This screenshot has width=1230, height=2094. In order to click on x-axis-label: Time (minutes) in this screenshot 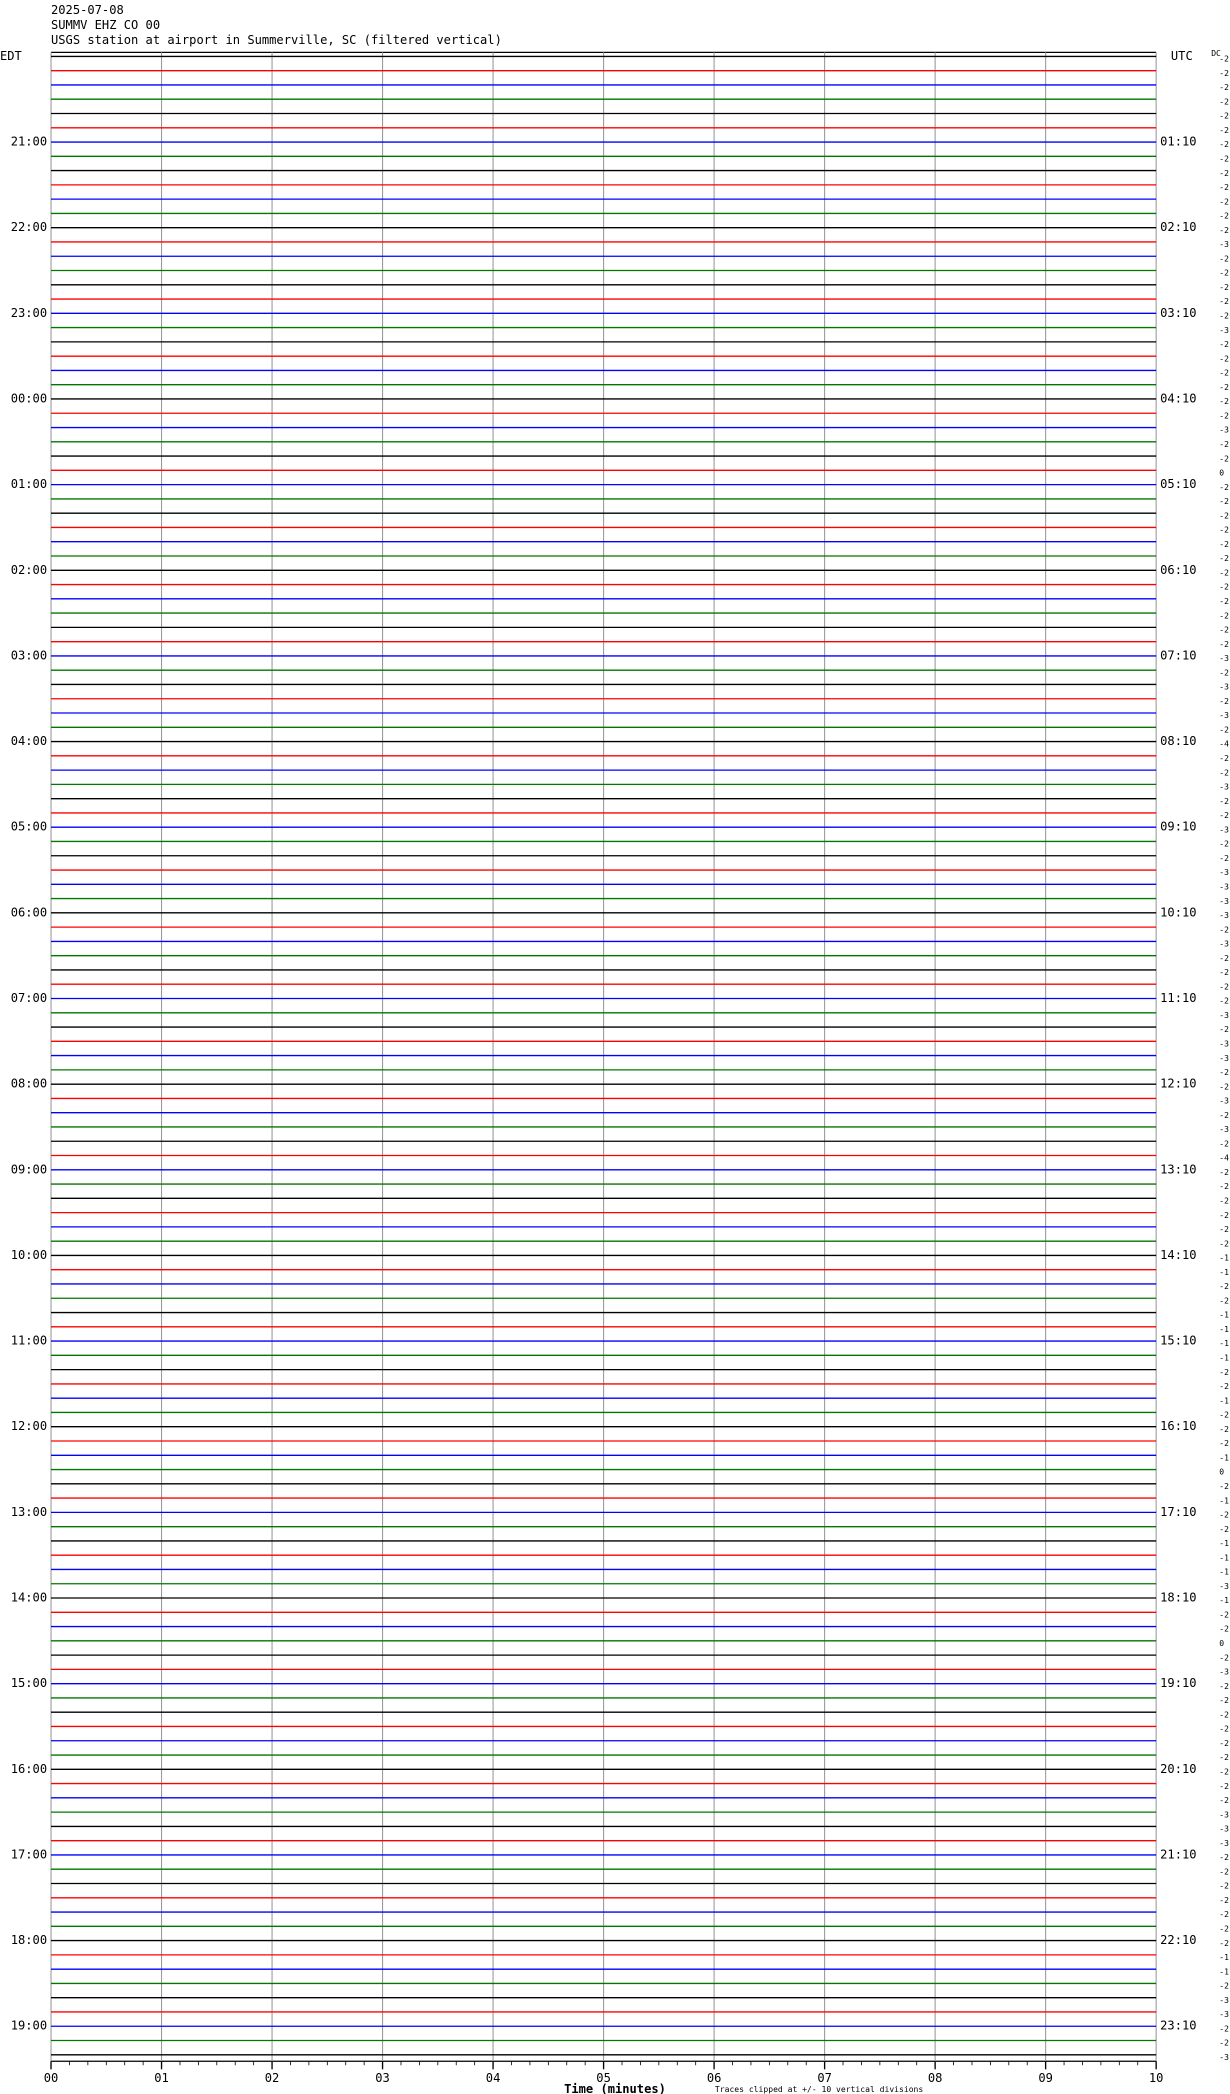, I will do `click(615, 2088)`.